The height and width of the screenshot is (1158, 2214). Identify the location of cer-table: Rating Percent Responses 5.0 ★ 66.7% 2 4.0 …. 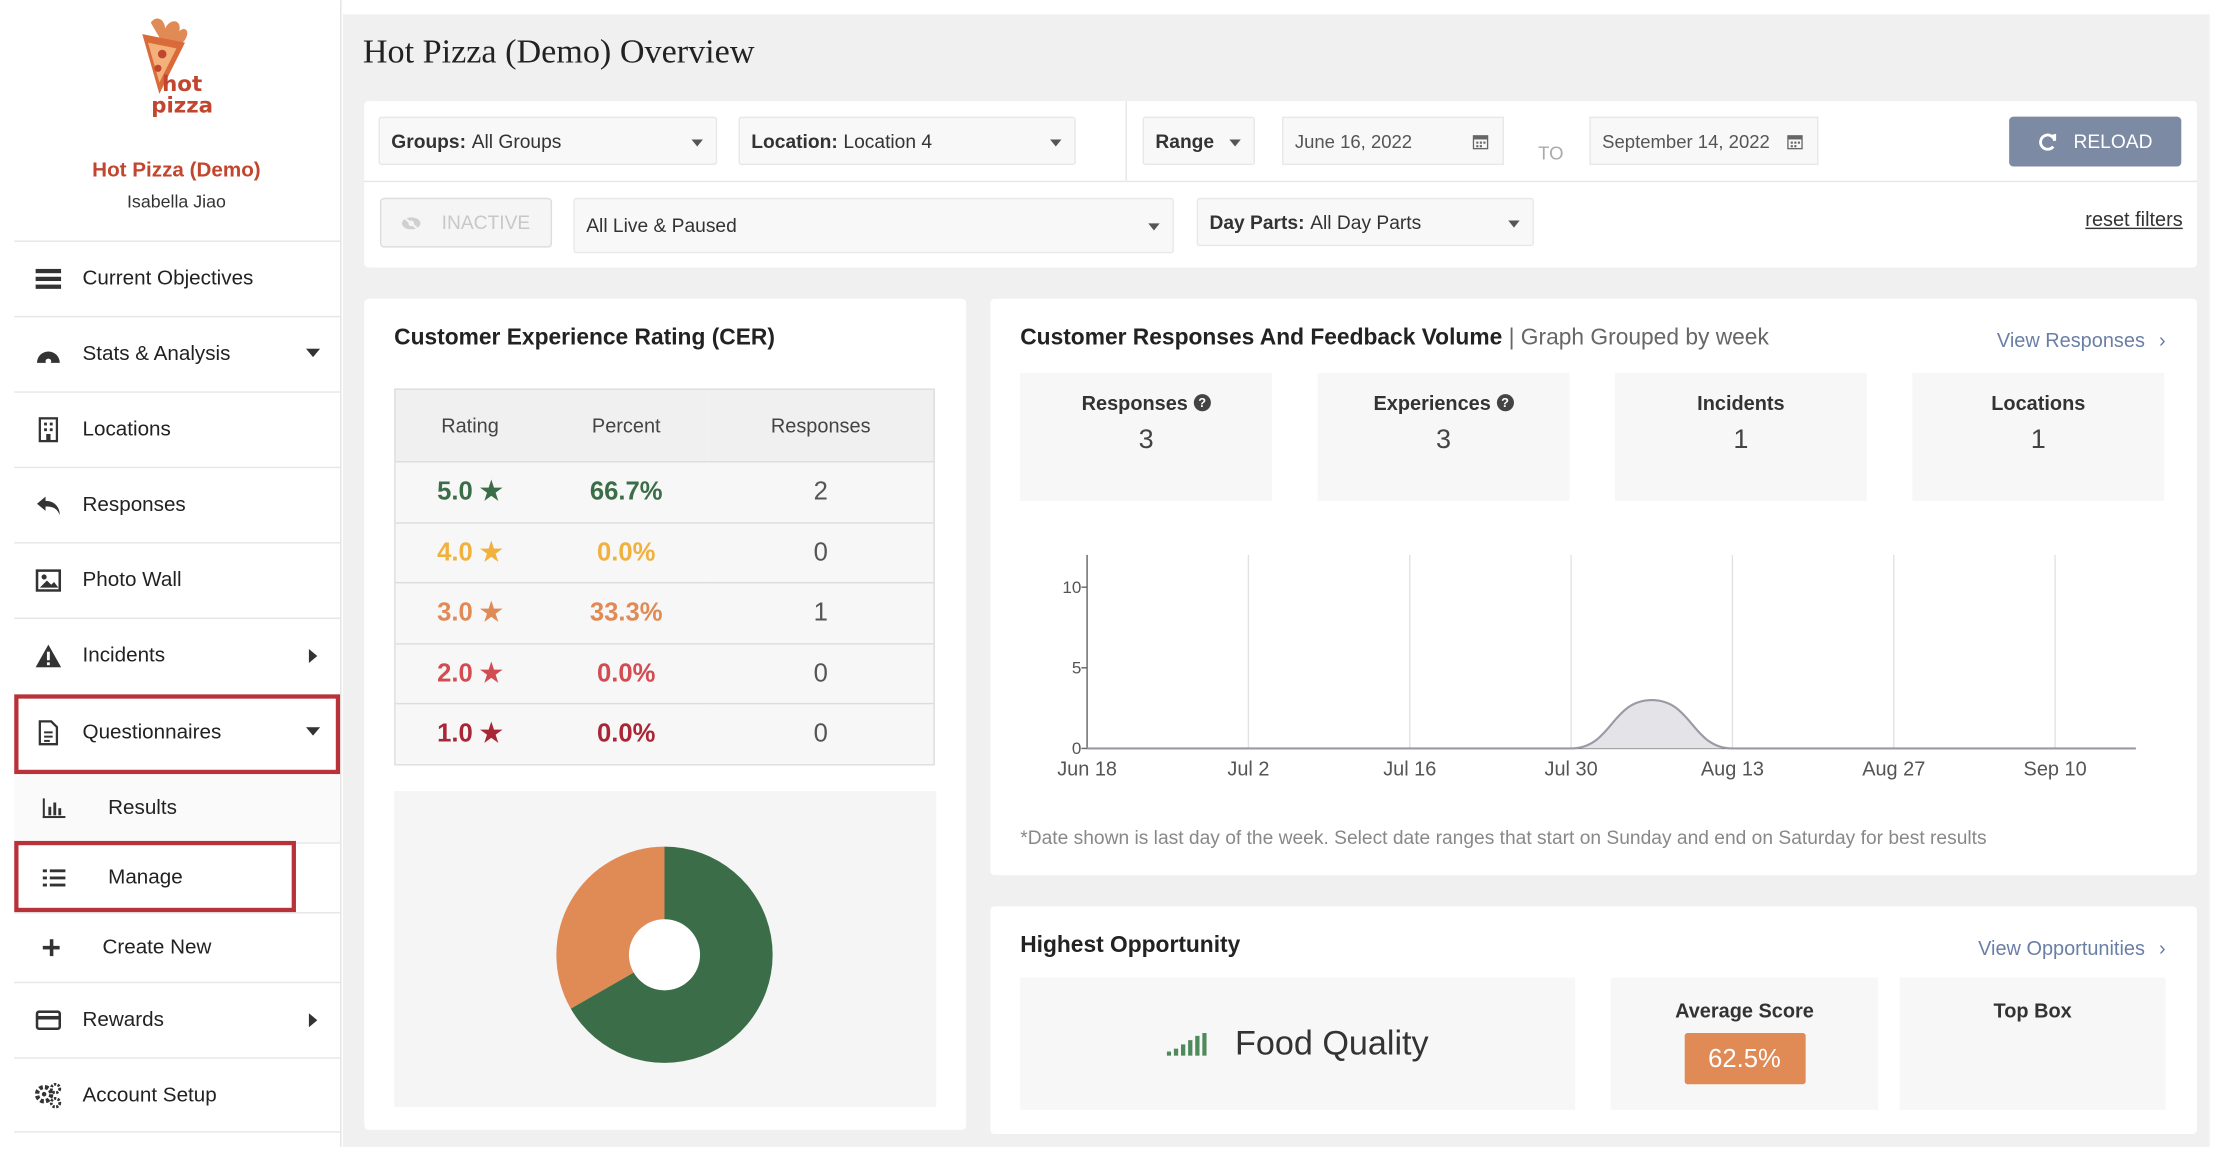
(664, 576).